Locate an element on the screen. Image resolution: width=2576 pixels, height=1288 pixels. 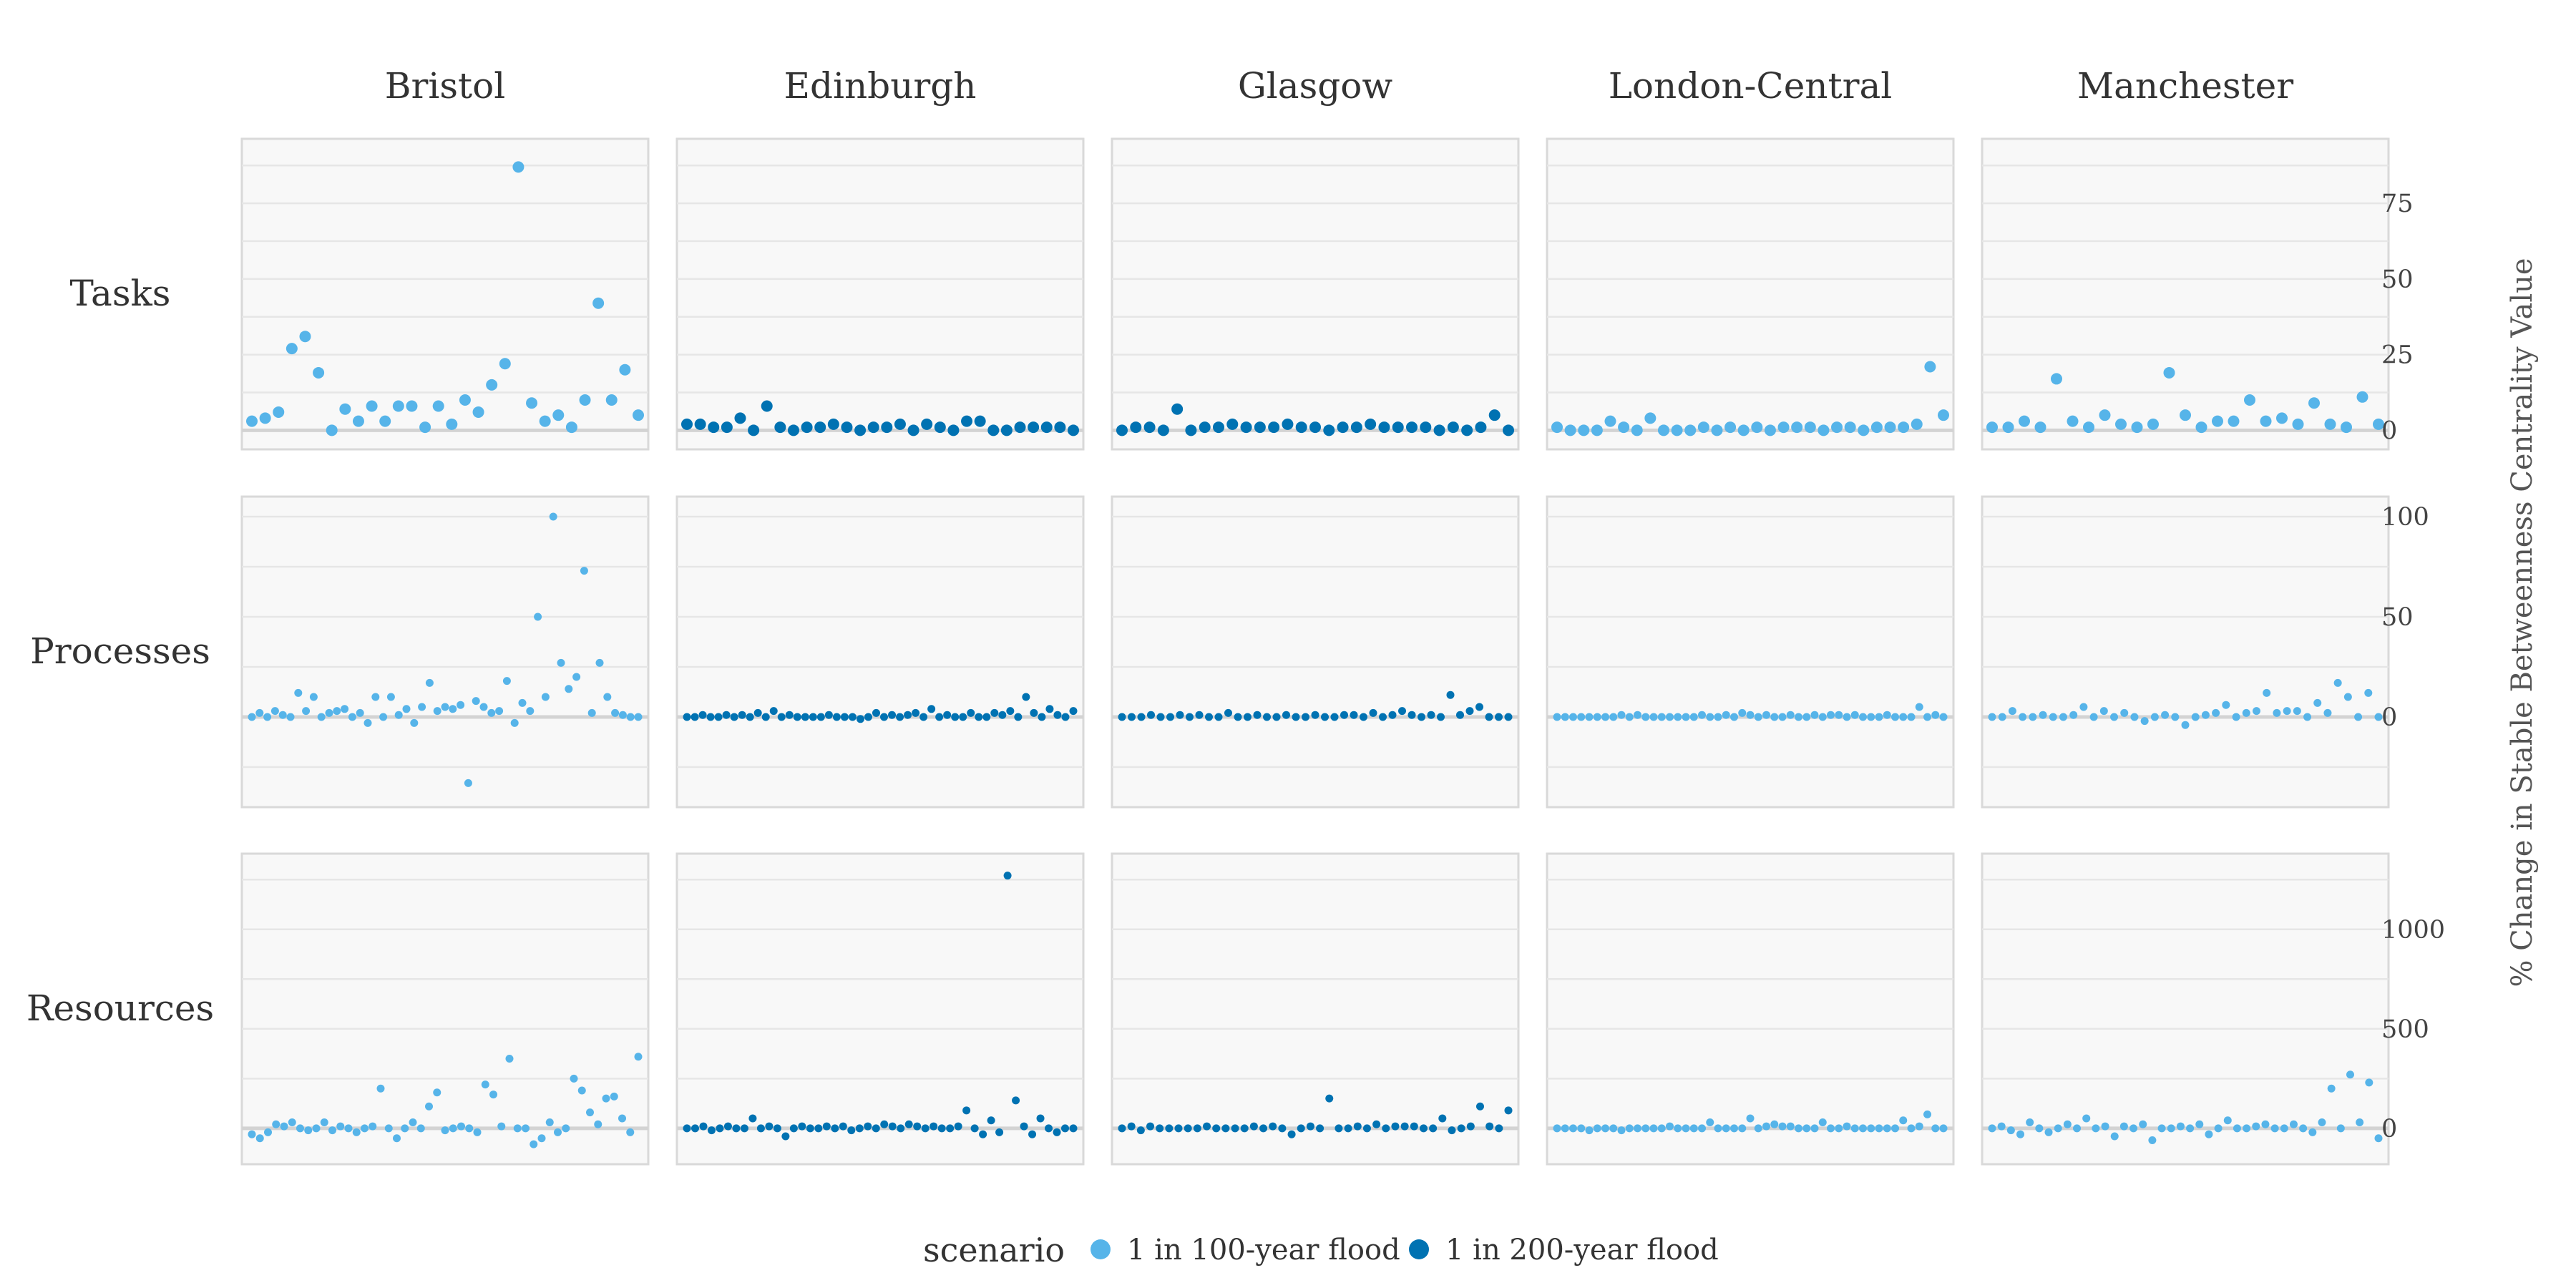
legend-marker-100-year is located at coordinates (1101, 1249).